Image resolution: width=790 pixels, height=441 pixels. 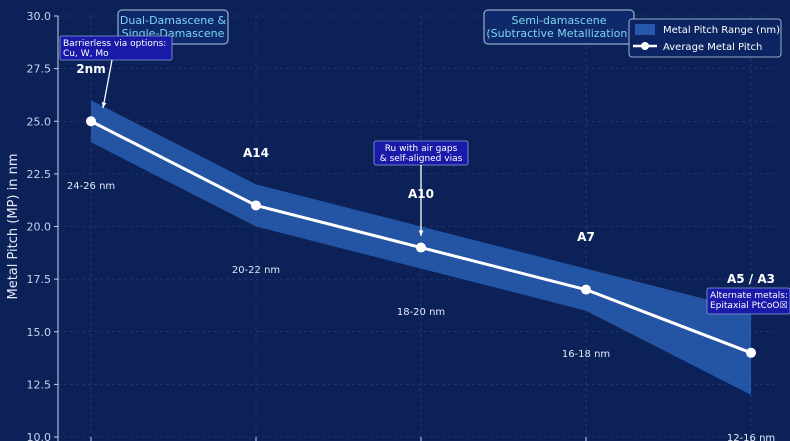 What do you see at coordinates (749, 296) in the screenshot?
I see `annotation-text: Alternate metals:` at bounding box center [749, 296].